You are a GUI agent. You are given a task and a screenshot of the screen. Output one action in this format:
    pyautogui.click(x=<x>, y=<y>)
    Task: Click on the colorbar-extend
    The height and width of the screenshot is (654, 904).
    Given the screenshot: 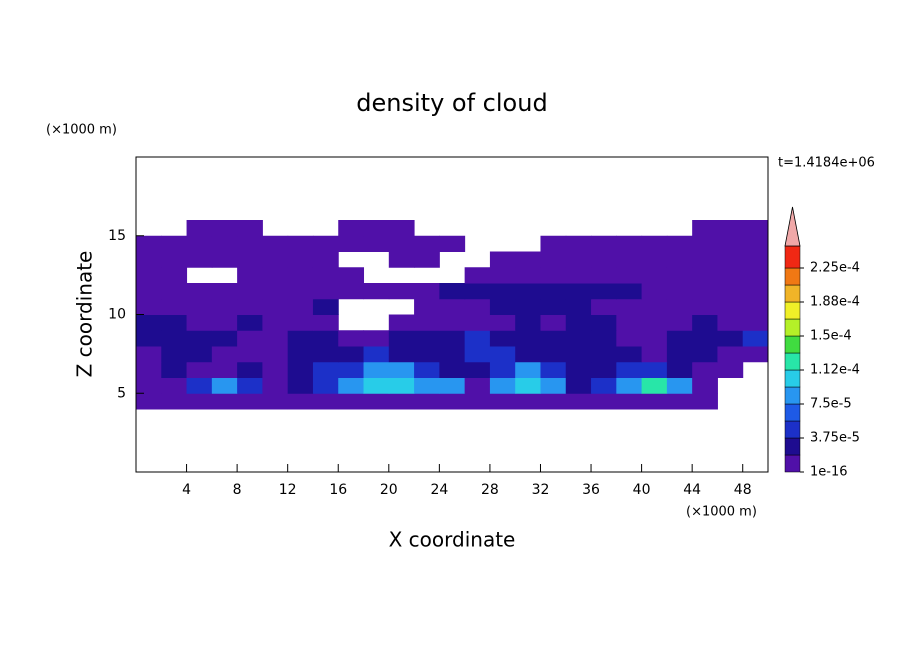 What is the action you would take?
    pyautogui.click(x=792, y=226)
    